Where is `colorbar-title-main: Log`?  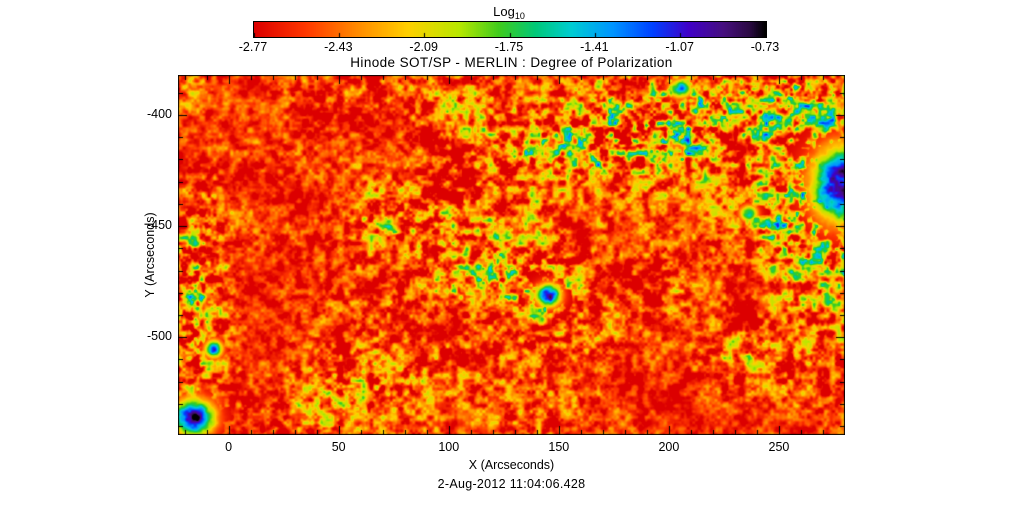 colorbar-title-main: Log is located at coordinates (504, 11).